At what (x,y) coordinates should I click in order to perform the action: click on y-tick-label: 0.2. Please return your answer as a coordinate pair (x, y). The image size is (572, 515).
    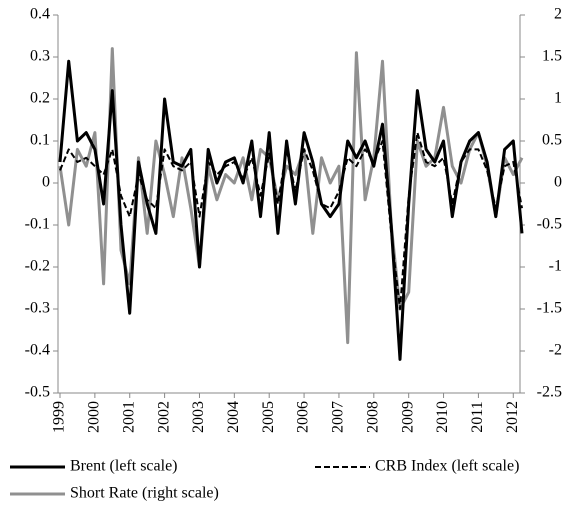
    Looking at the image, I should click on (40, 98).